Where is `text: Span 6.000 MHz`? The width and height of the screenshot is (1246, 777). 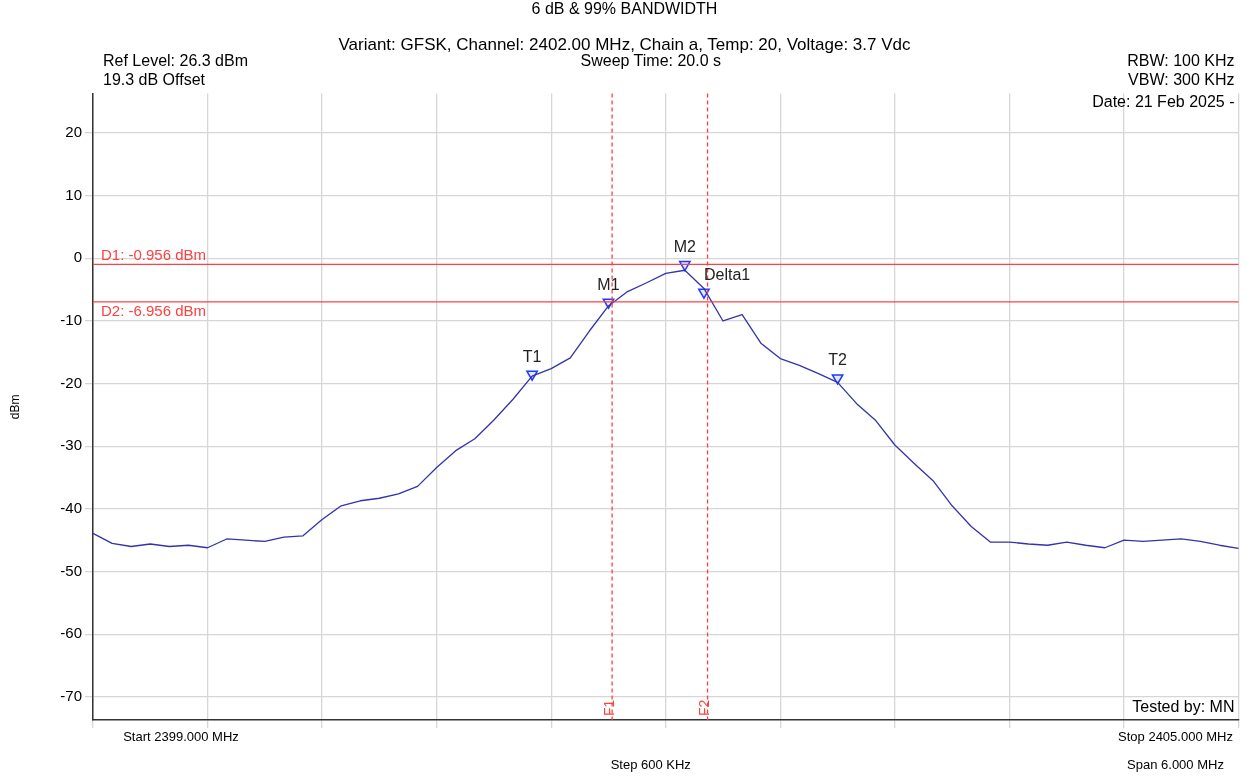 text: Span 6.000 MHz is located at coordinates (1175, 765).